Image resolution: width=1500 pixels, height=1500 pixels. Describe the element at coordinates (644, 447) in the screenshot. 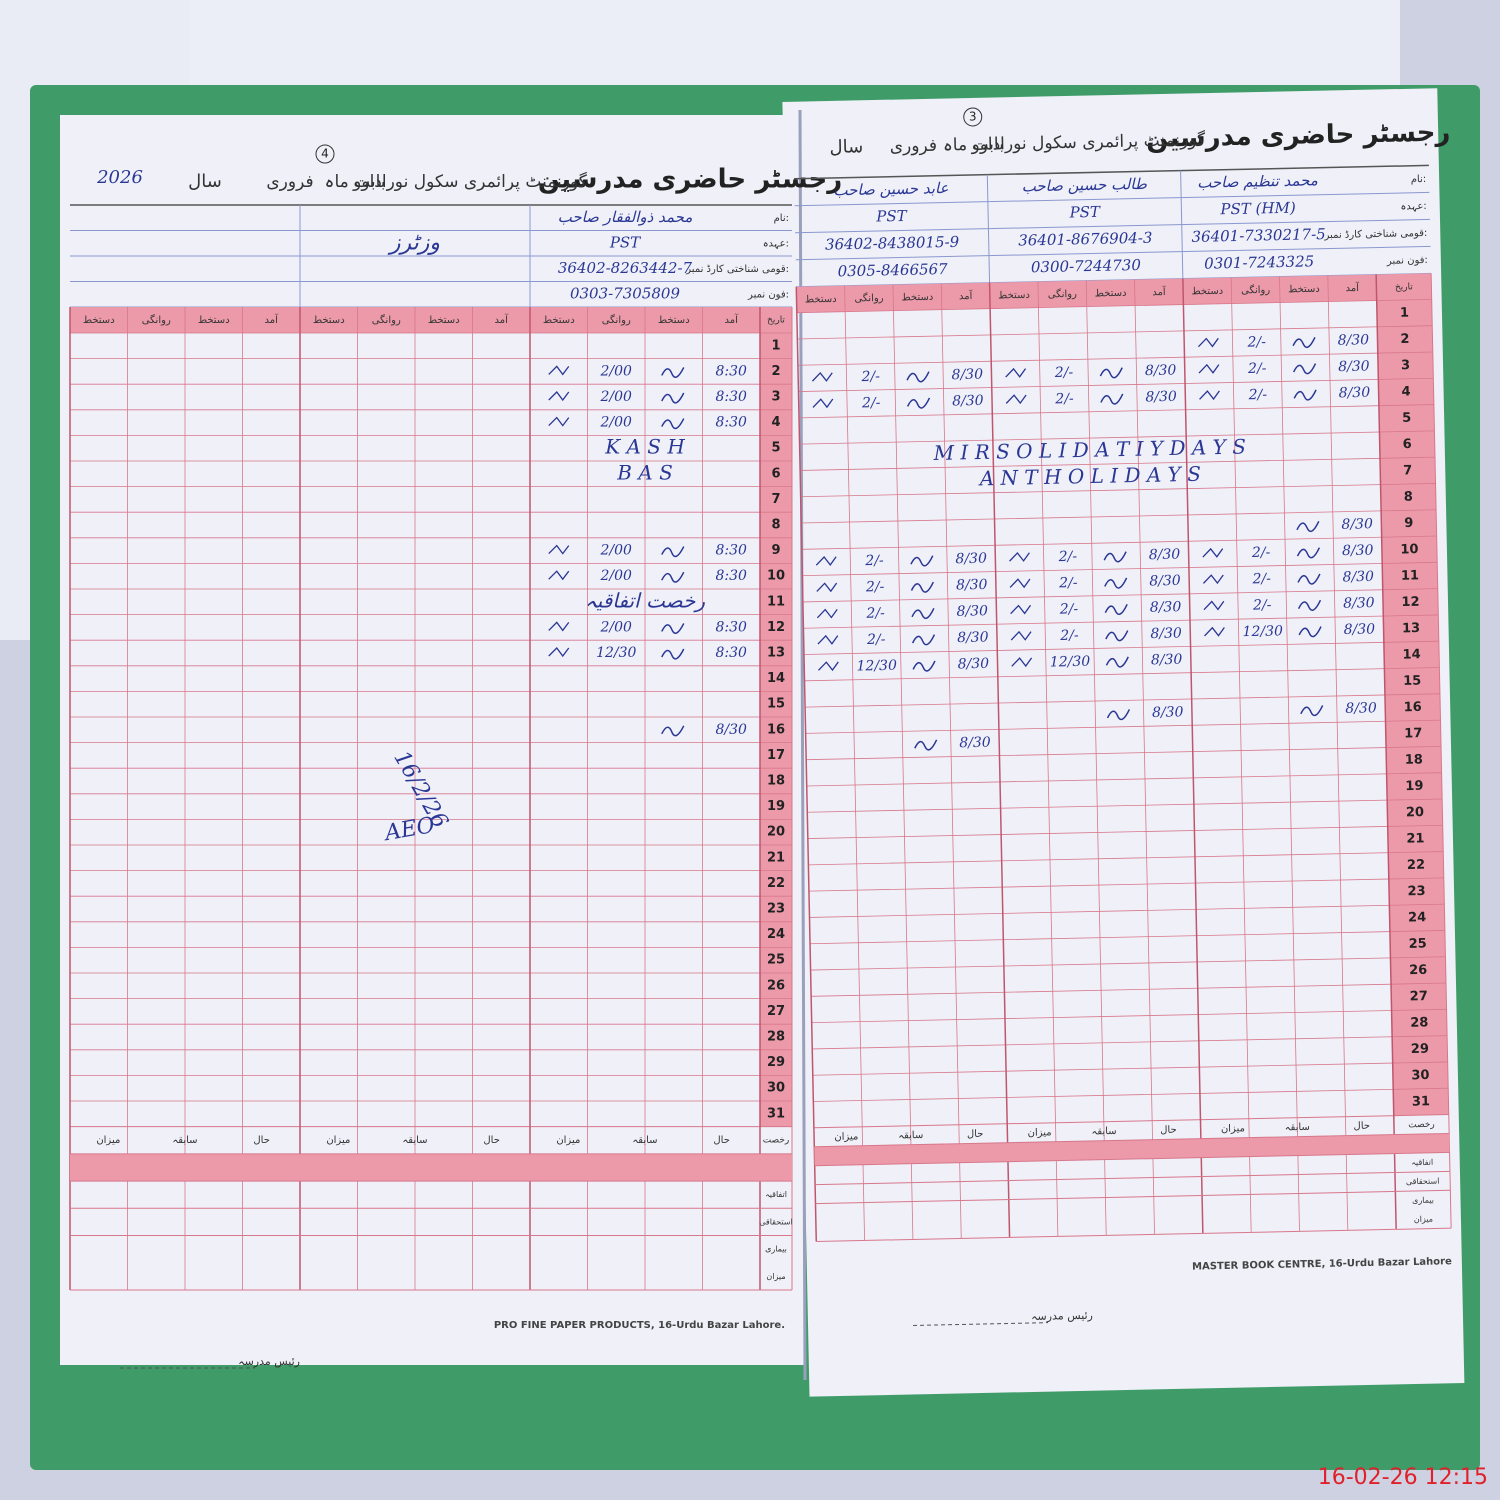

I see `remark: K A S H` at that location.